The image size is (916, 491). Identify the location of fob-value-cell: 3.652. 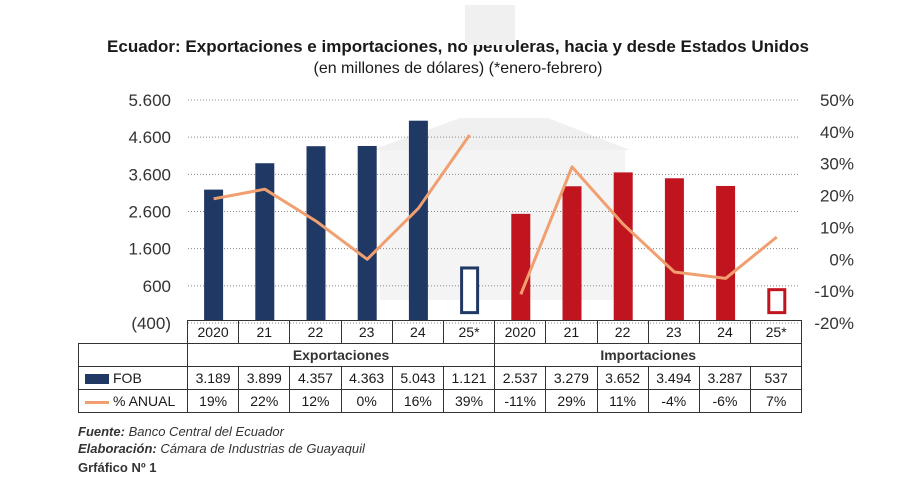
(622, 378).